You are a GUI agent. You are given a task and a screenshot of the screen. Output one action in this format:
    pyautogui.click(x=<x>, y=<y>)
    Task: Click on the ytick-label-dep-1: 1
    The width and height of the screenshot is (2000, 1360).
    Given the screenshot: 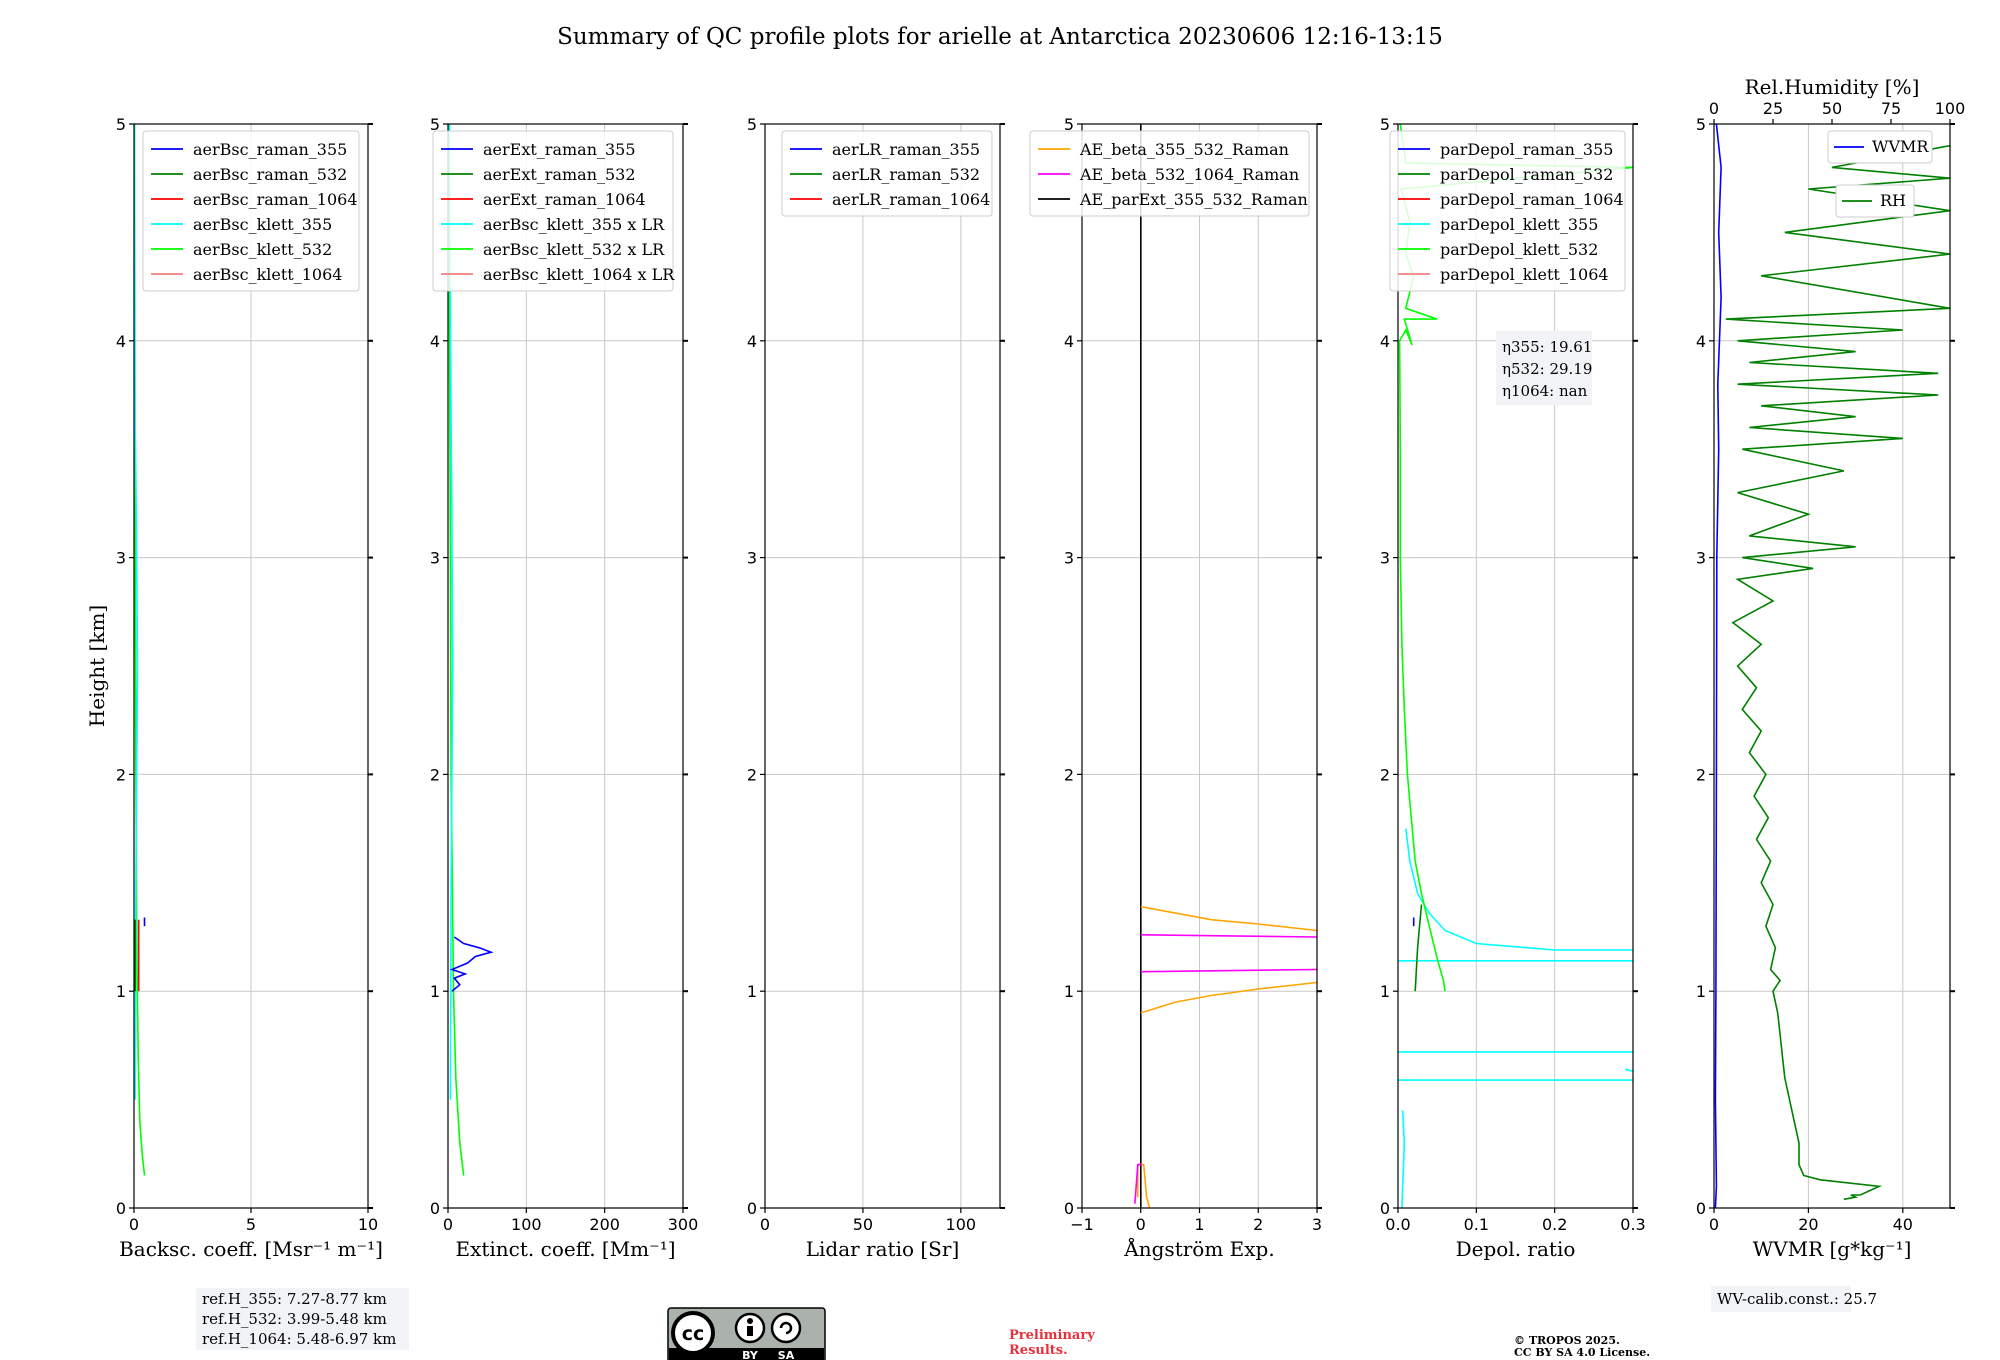 What is the action you would take?
    pyautogui.click(x=1385, y=991)
    